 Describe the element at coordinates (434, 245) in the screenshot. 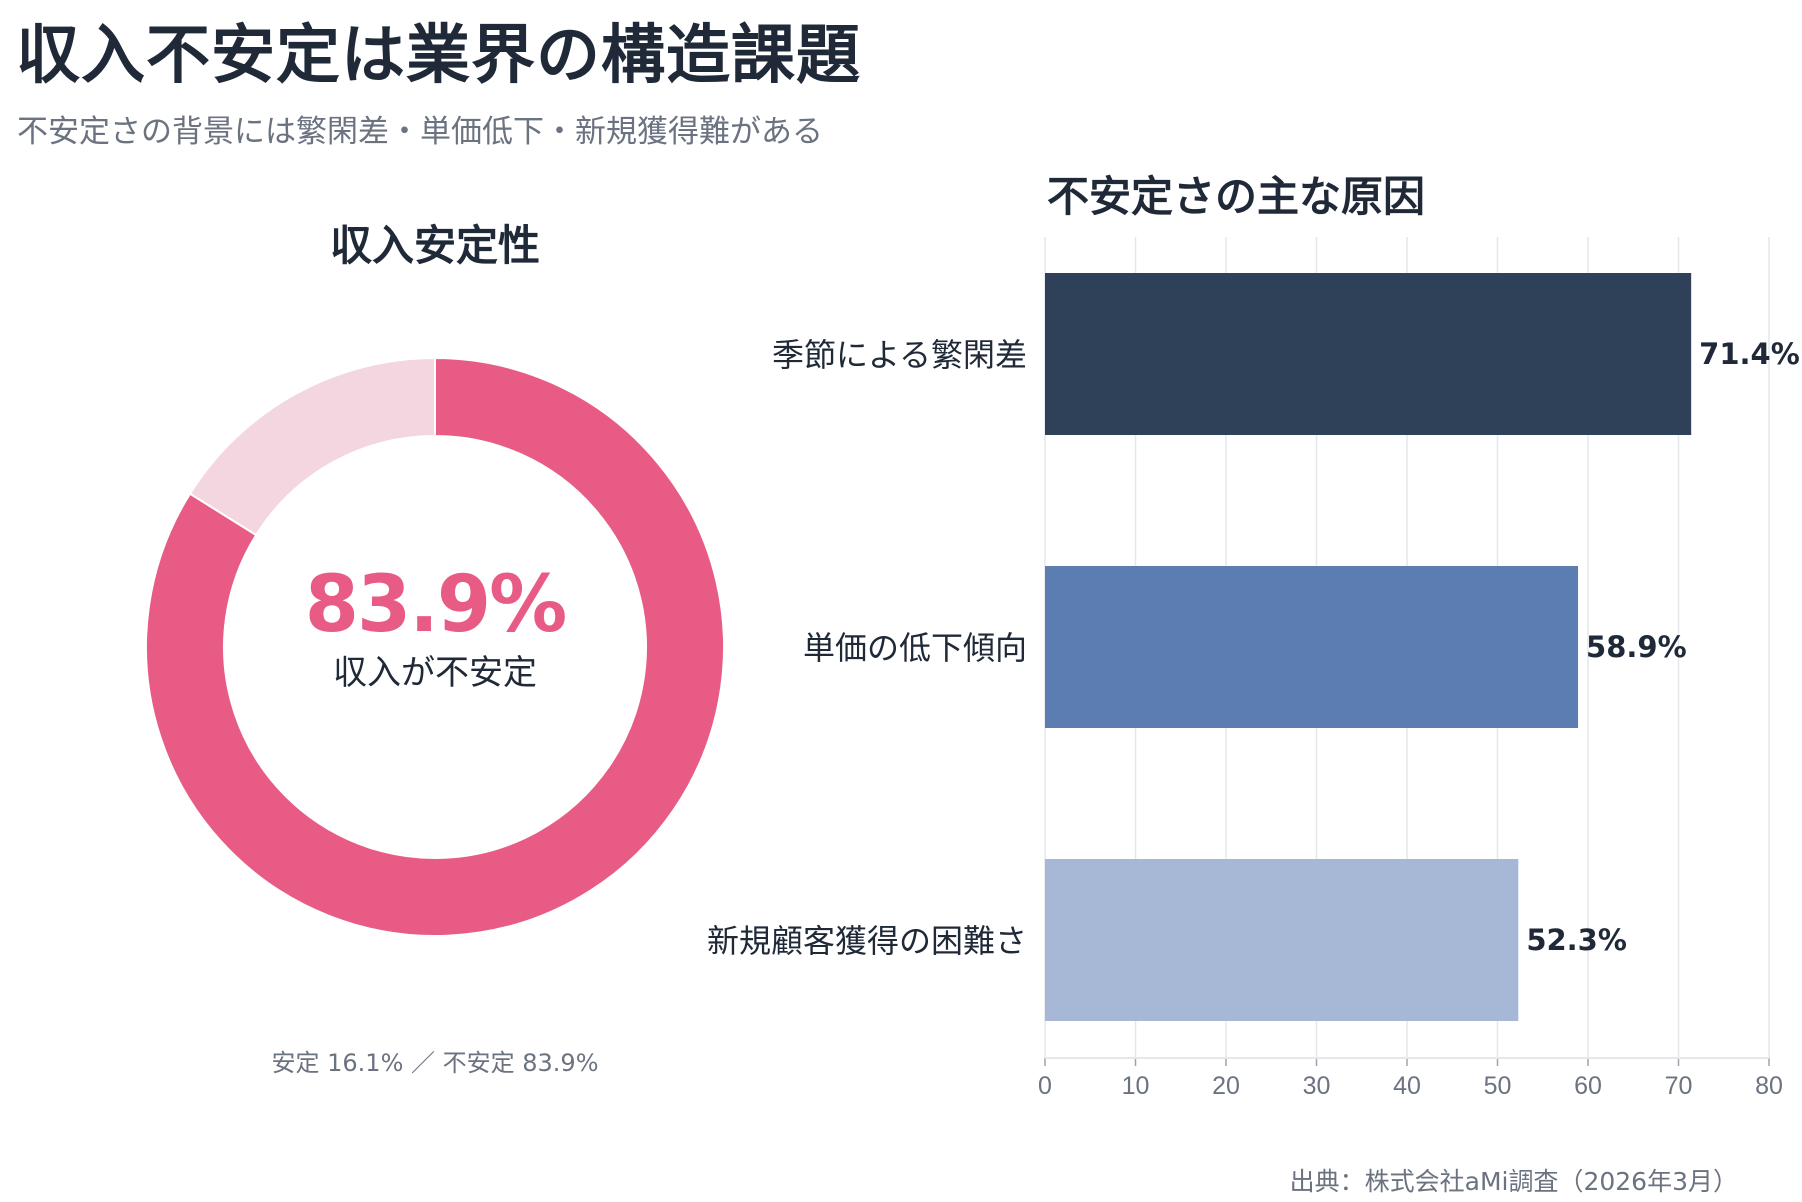

I see `donut-chart-title: 収入安定性` at that location.